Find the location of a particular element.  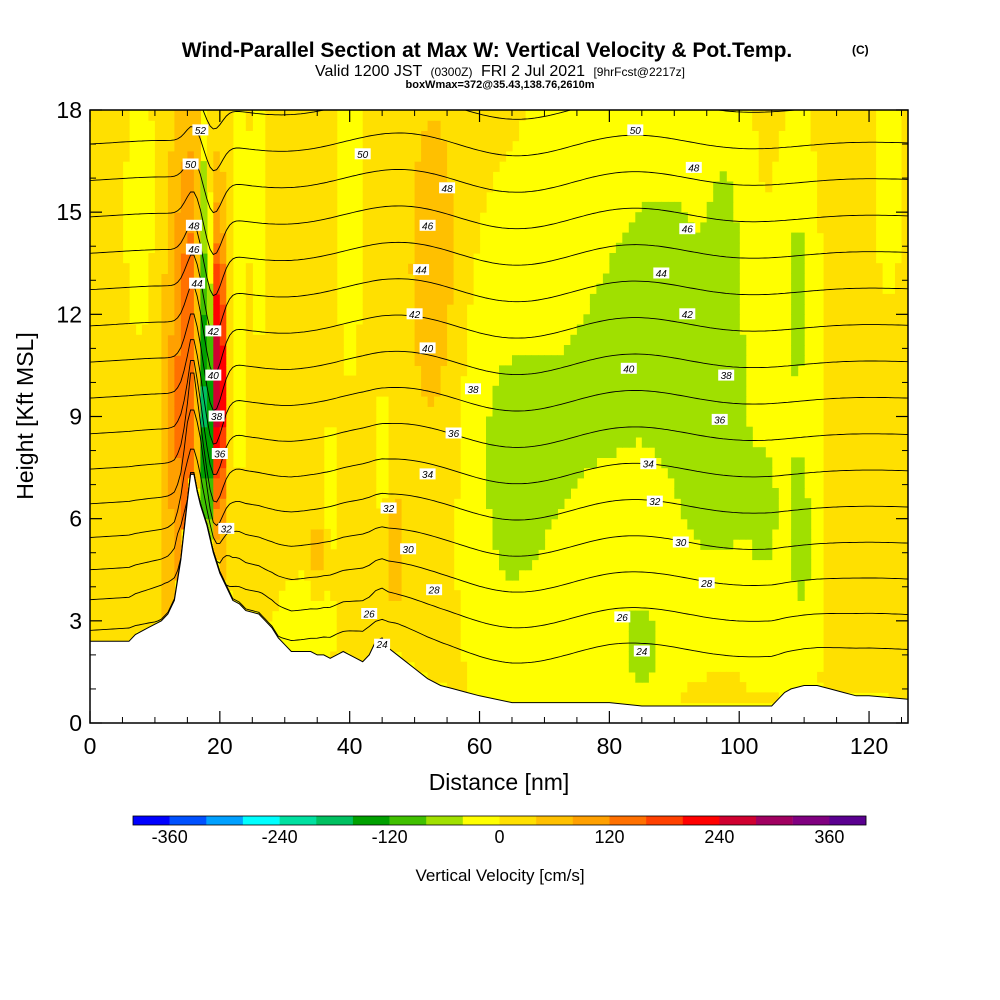

subtitle-valid: Valid 1200 JST is located at coordinates (369, 71).